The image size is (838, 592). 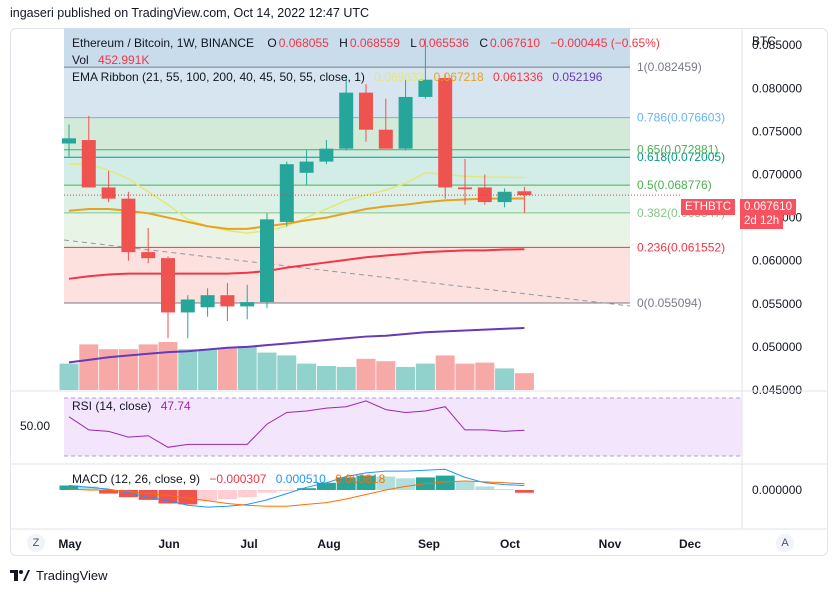 I want to click on rsi-level-label: 50.00, so click(x=35, y=426).